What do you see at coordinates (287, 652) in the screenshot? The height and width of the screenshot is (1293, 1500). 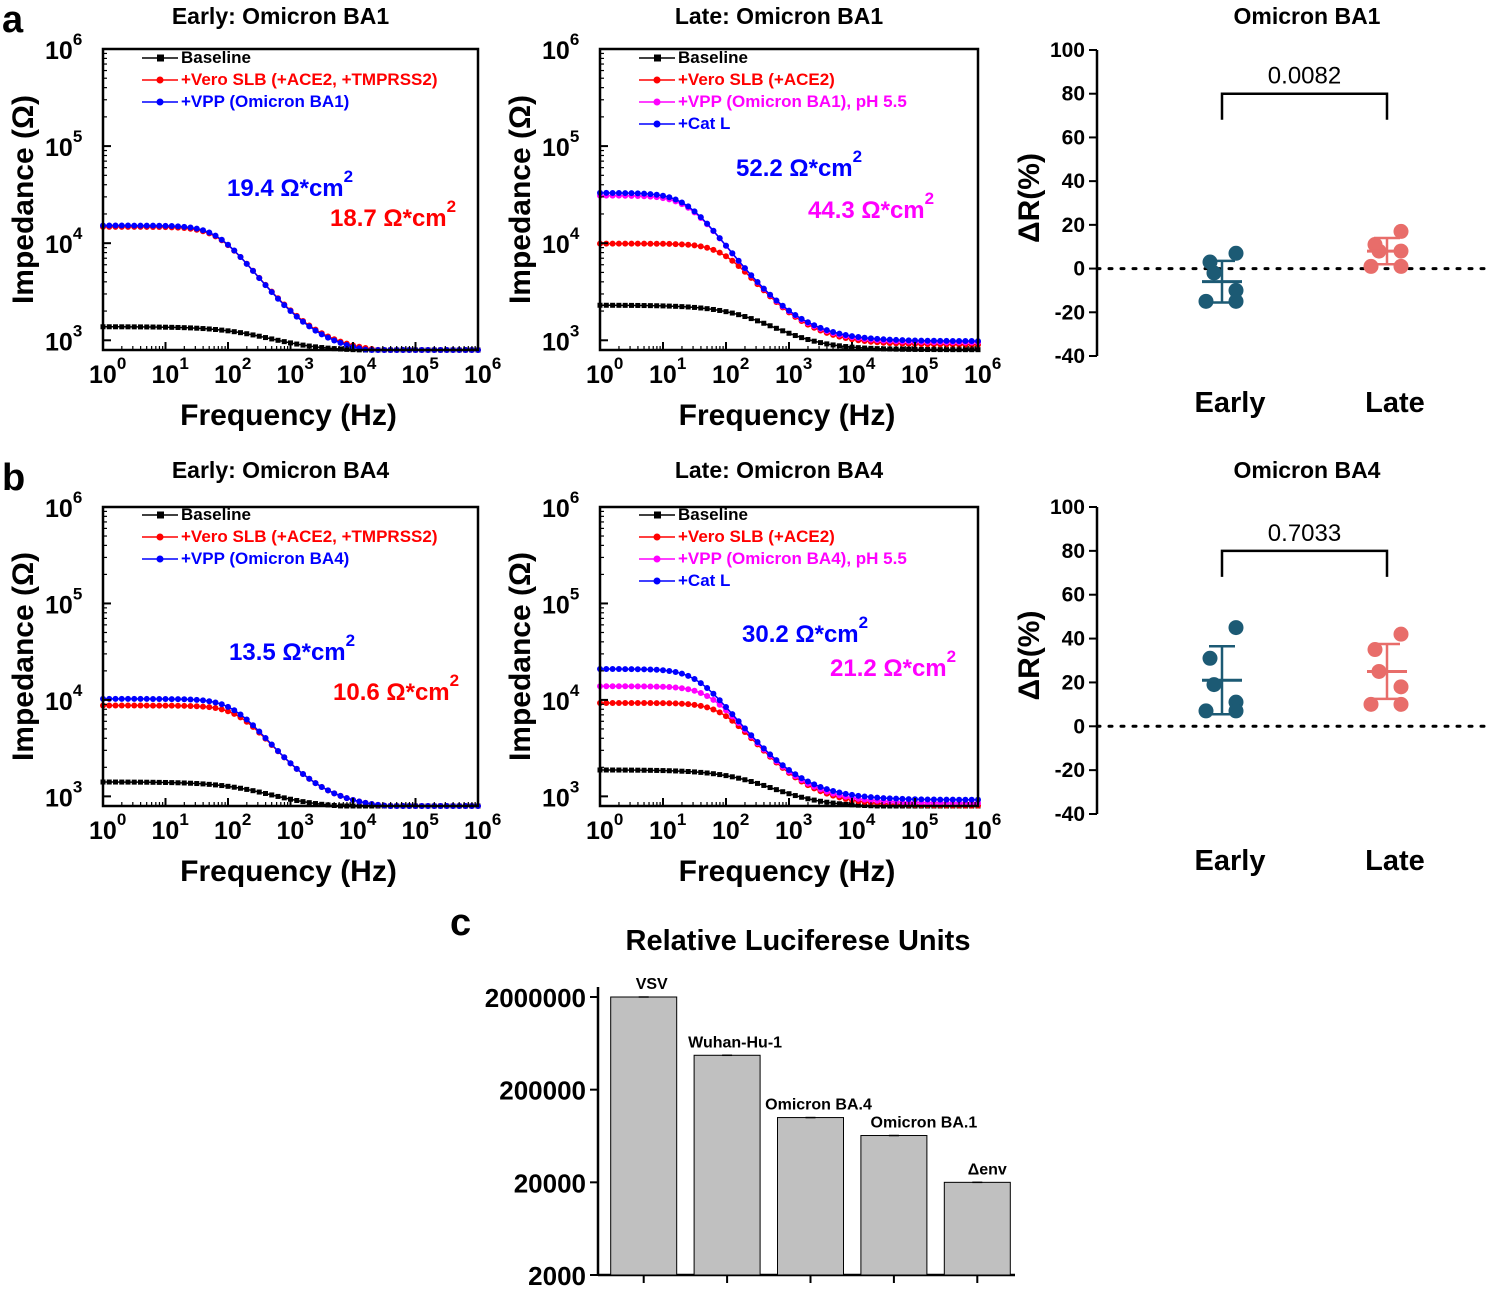 I see `value-annotation-base: 13.5 Ω*cm` at bounding box center [287, 652].